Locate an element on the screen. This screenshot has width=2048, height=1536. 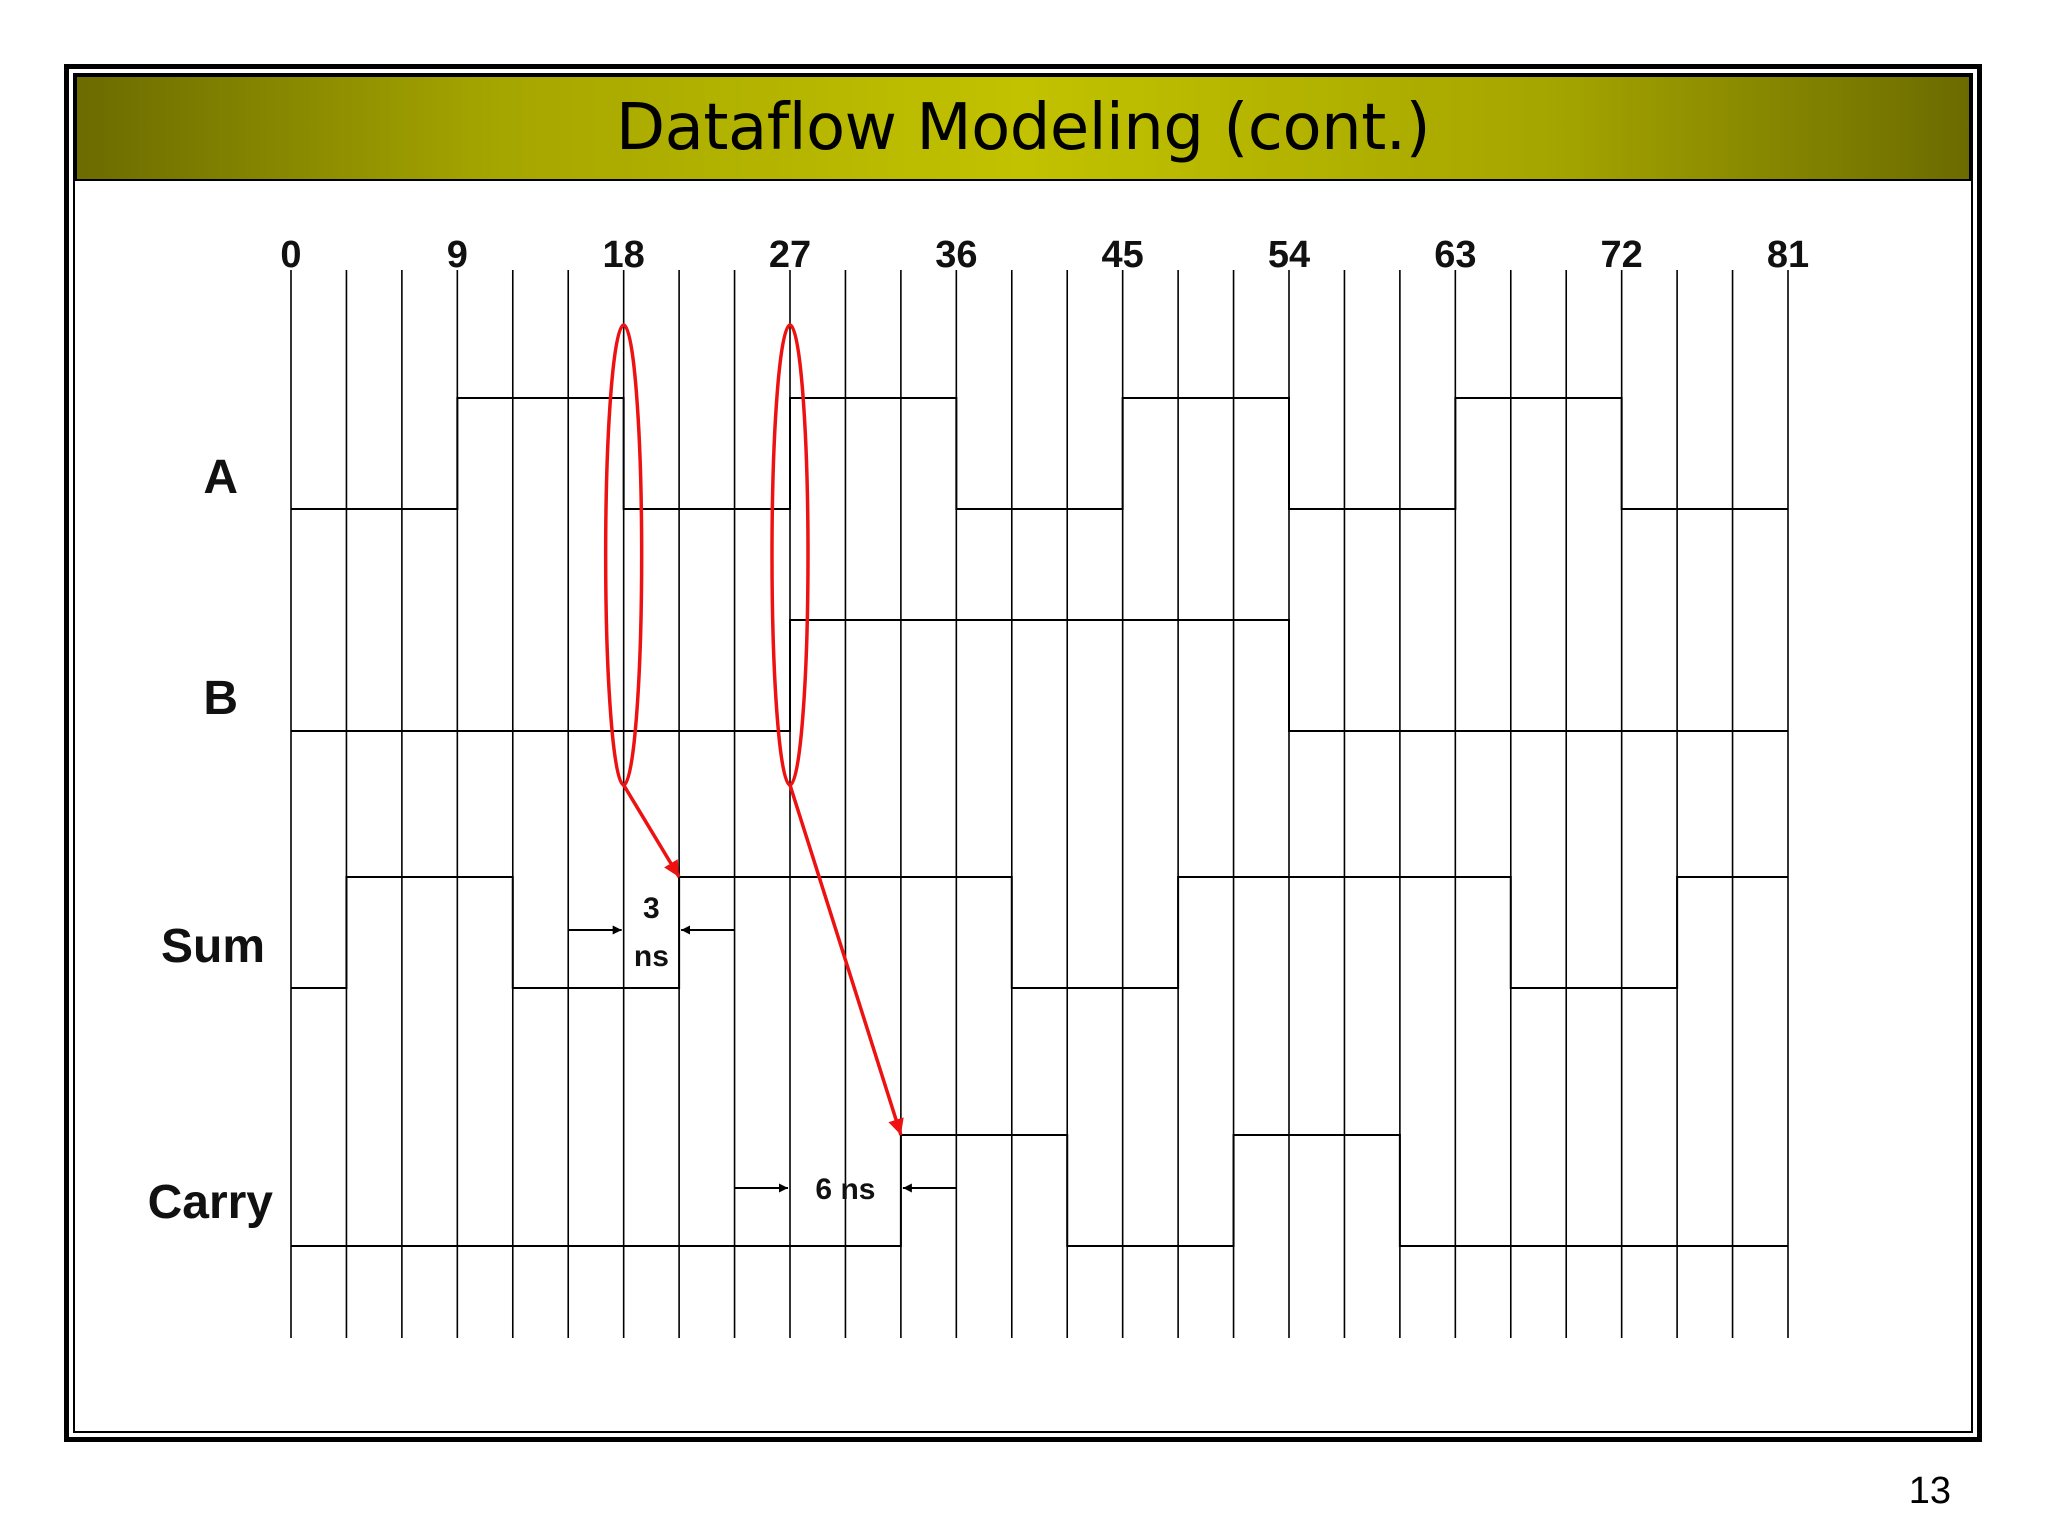
signal-labels: A B Sum Carry is located at coordinates (211, 840).